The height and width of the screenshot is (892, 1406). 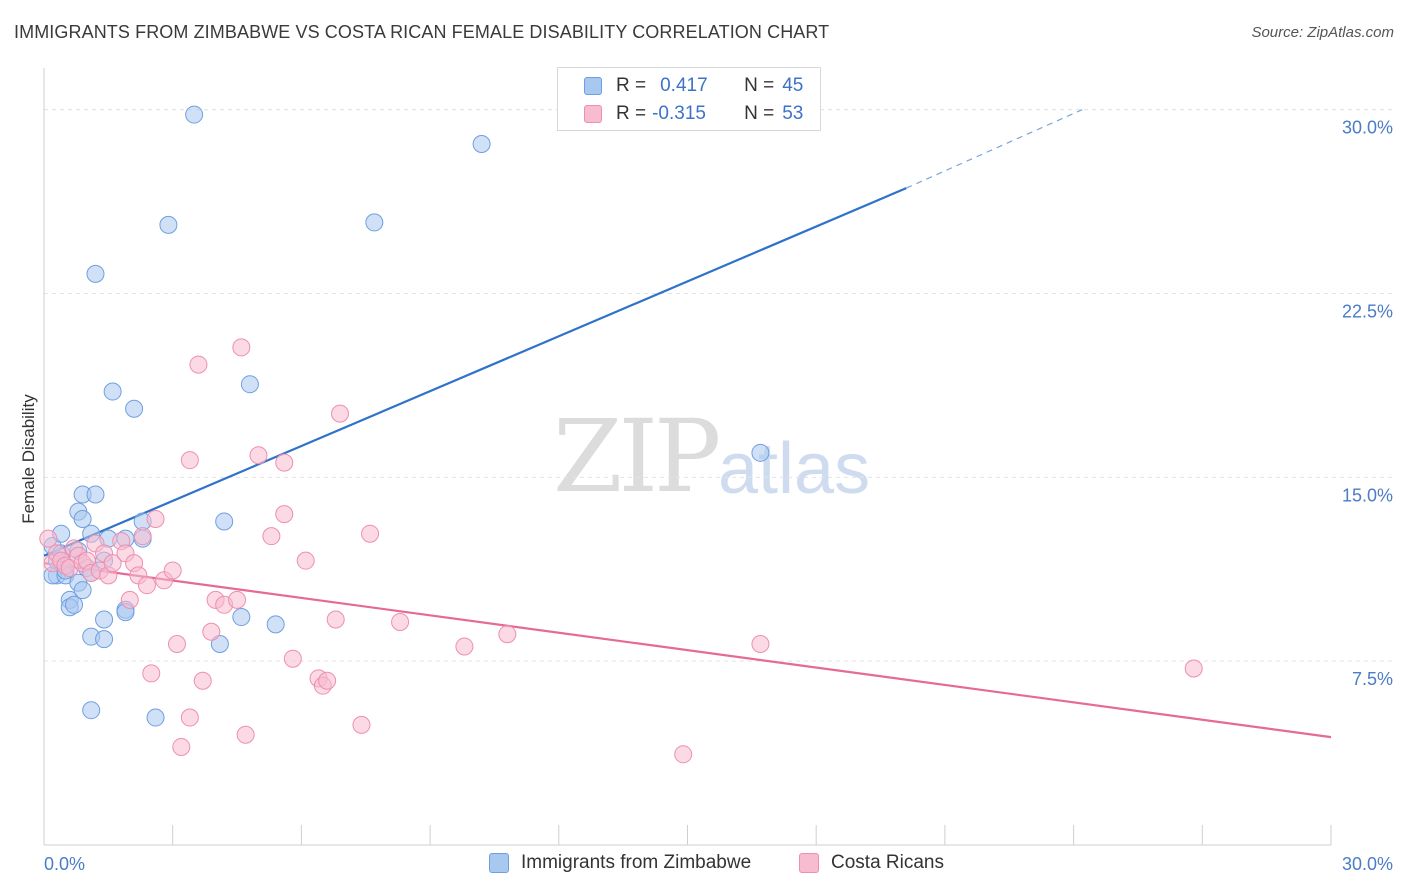 I want to click on x-tick-label-max: 30.0%, so click(x=1367, y=864).